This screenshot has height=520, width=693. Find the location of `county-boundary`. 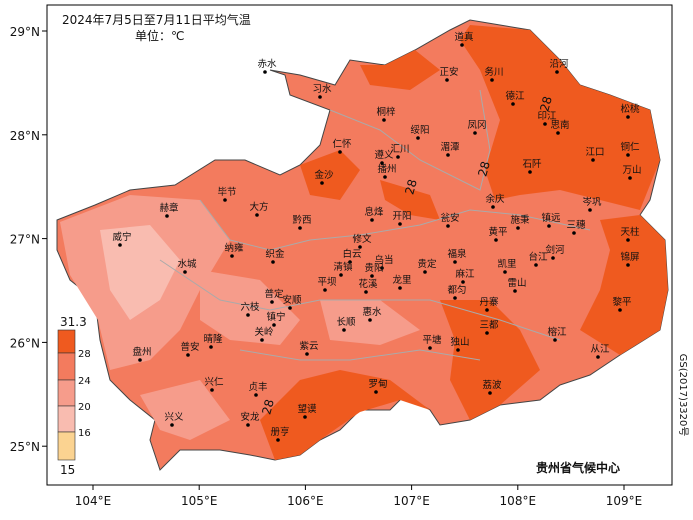

county-boundary is located at coordinates (360, 355).